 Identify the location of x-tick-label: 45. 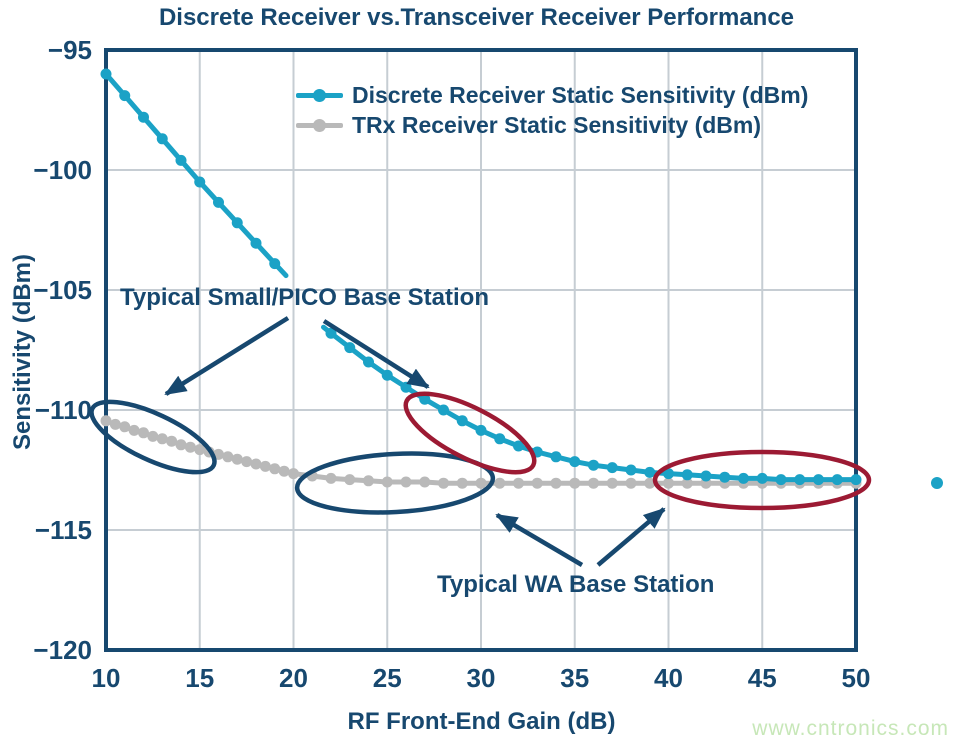
(762, 678).